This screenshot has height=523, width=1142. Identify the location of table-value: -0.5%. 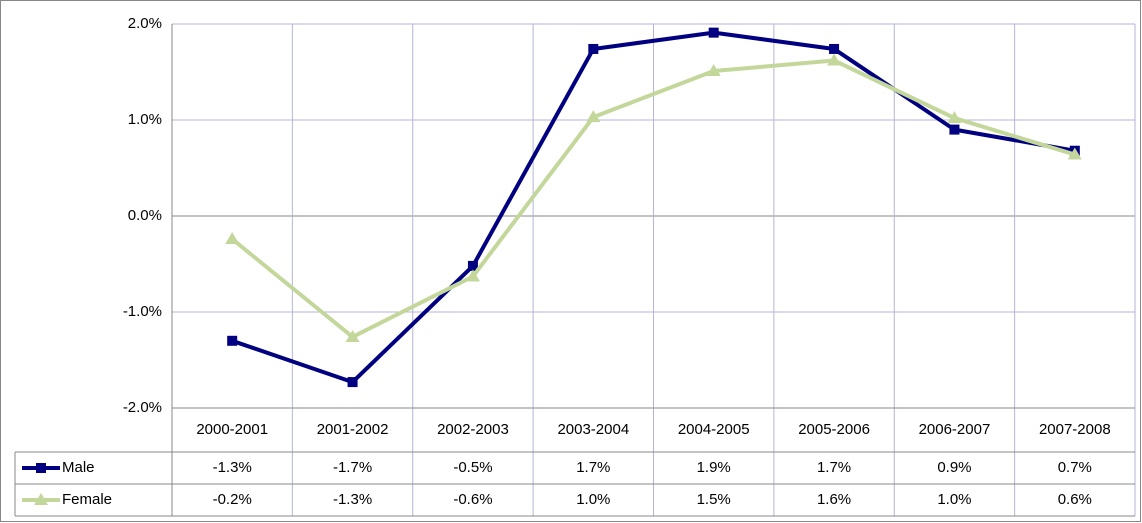
(472, 467).